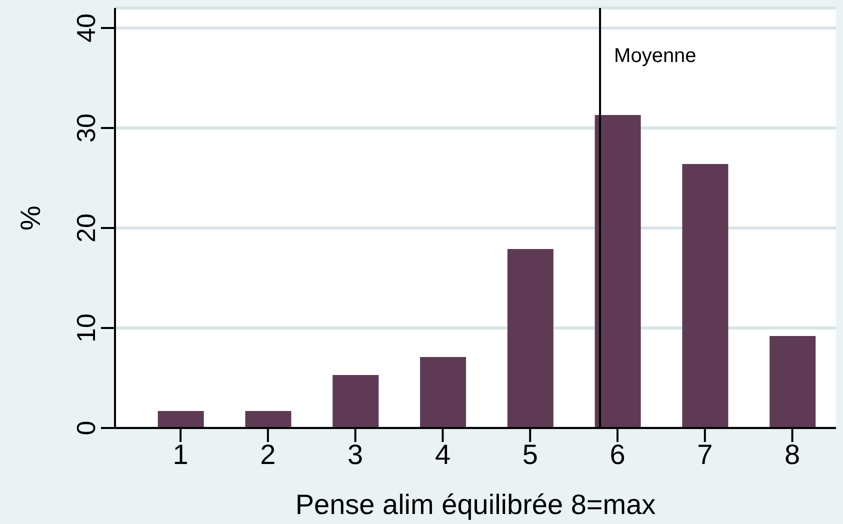 Image resolution: width=843 pixels, height=524 pixels. What do you see at coordinates (86, 228) in the screenshot?
I see `y-tick-label: 20` at bounding box center [86, 228].